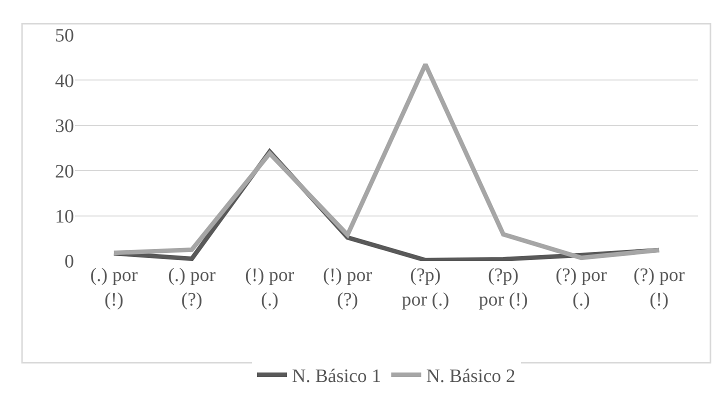 The height and width of the screenshot is (406, 718). I want to click on x-tick-label: (?p) por (!), so click(503, 288).